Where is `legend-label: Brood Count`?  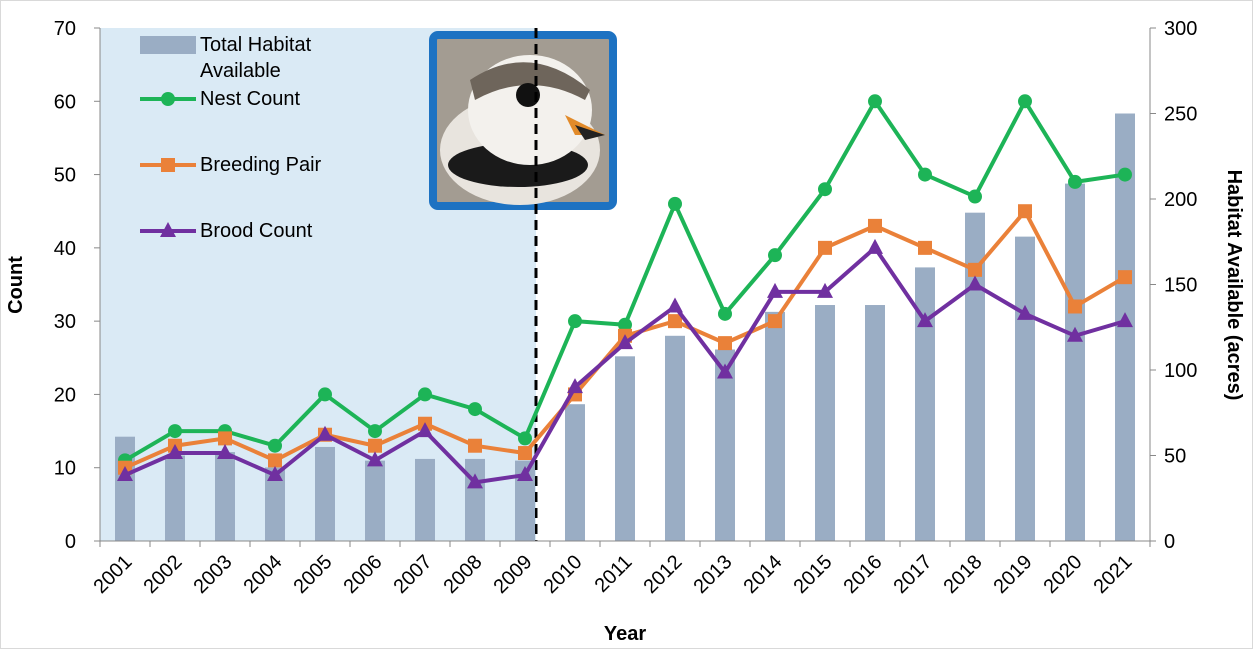
legend-label: Brood Count is located at coordinates (256, 231).